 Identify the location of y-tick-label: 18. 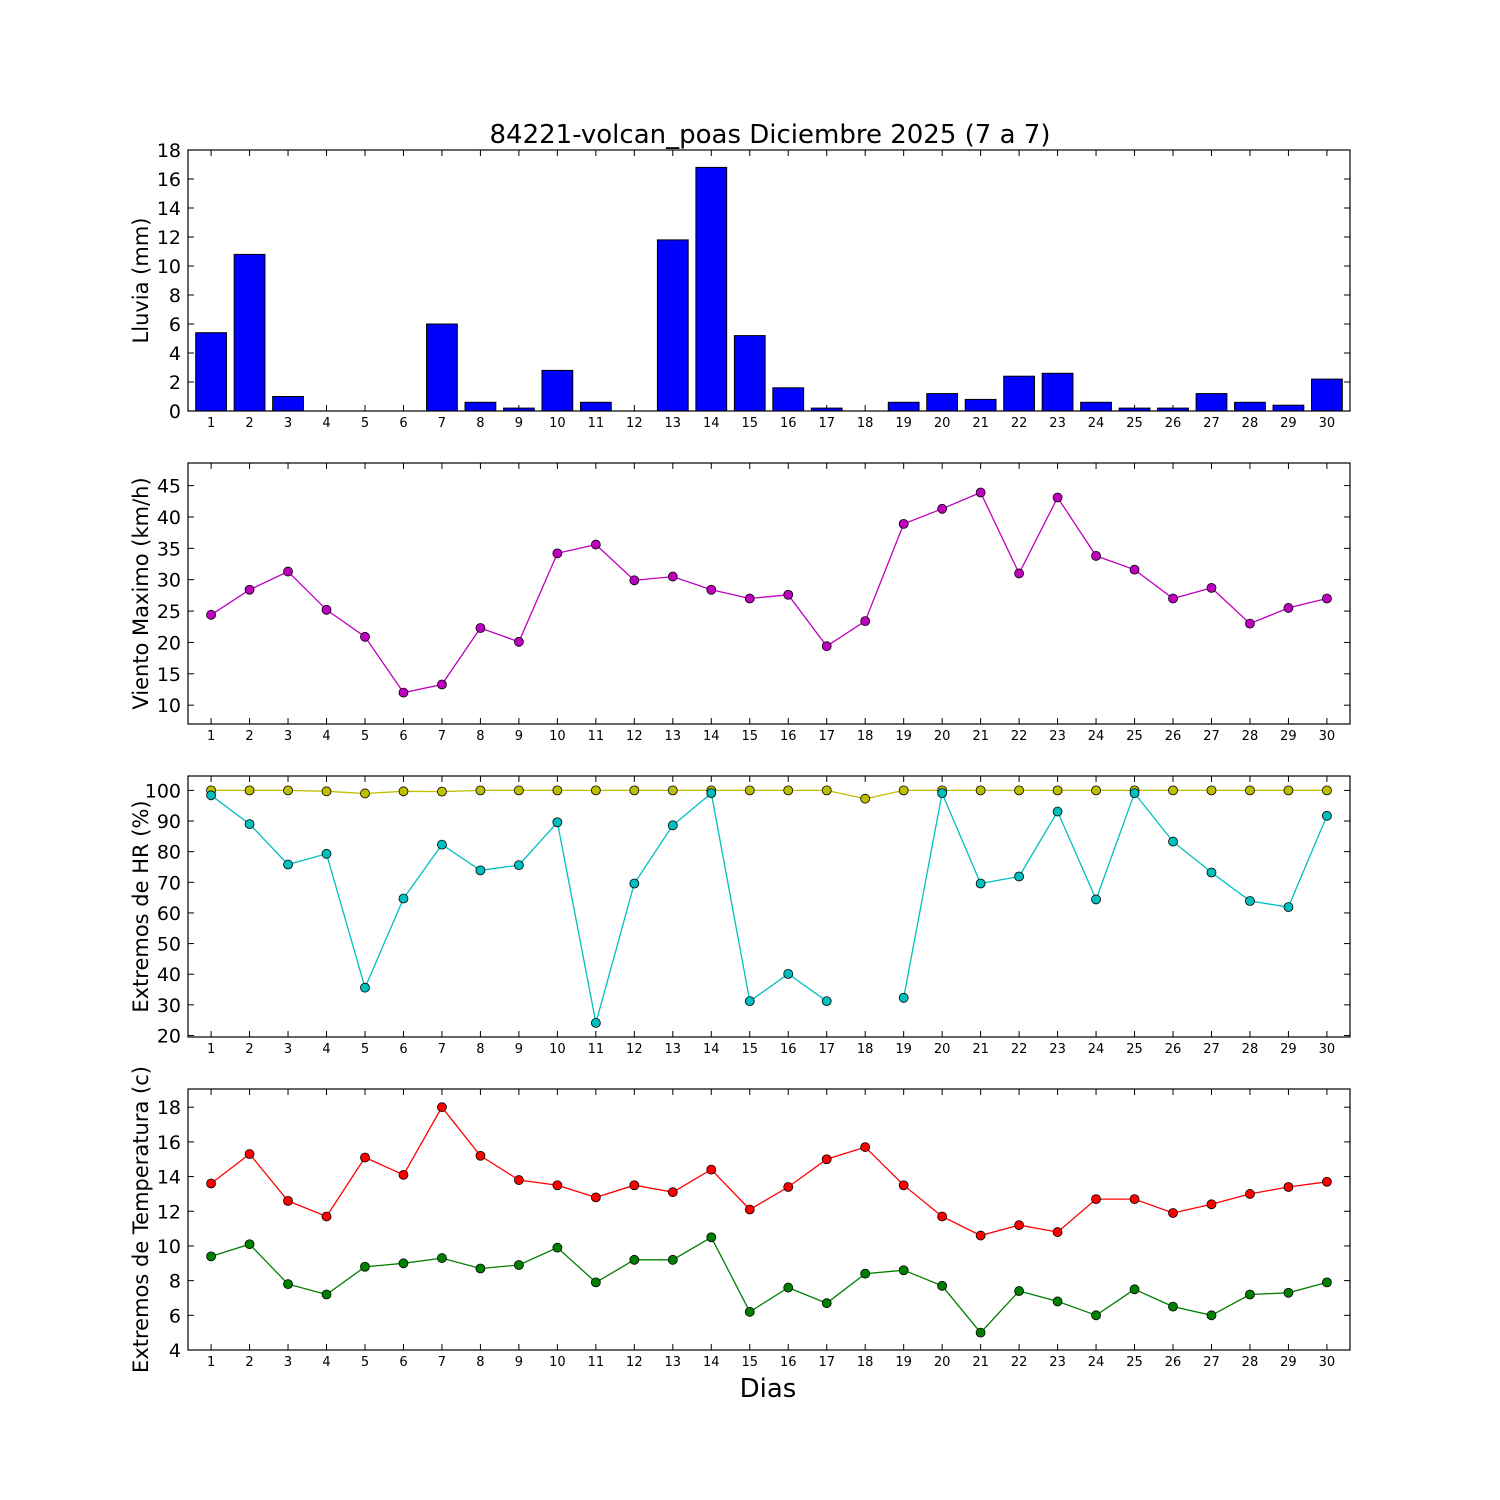
(169, 1108).